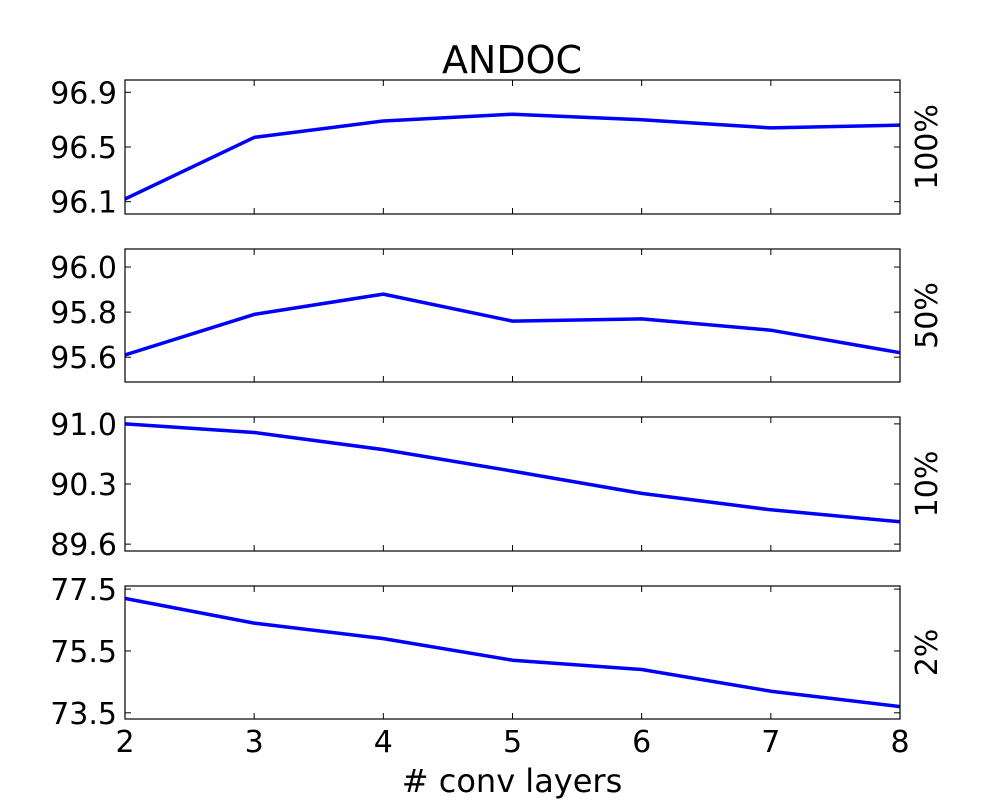 Image resolution: width=1000 pixels, height=800 pixels. Describe the element at coordinates (927, 653) in the screenshot. I see `panel-label: 2%` at that location.